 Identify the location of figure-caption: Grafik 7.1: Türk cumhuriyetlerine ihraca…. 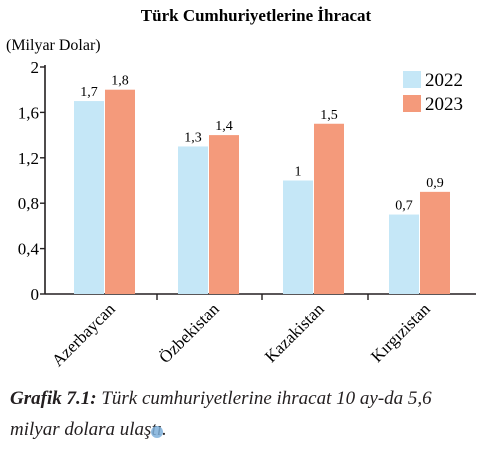
(243, 414).